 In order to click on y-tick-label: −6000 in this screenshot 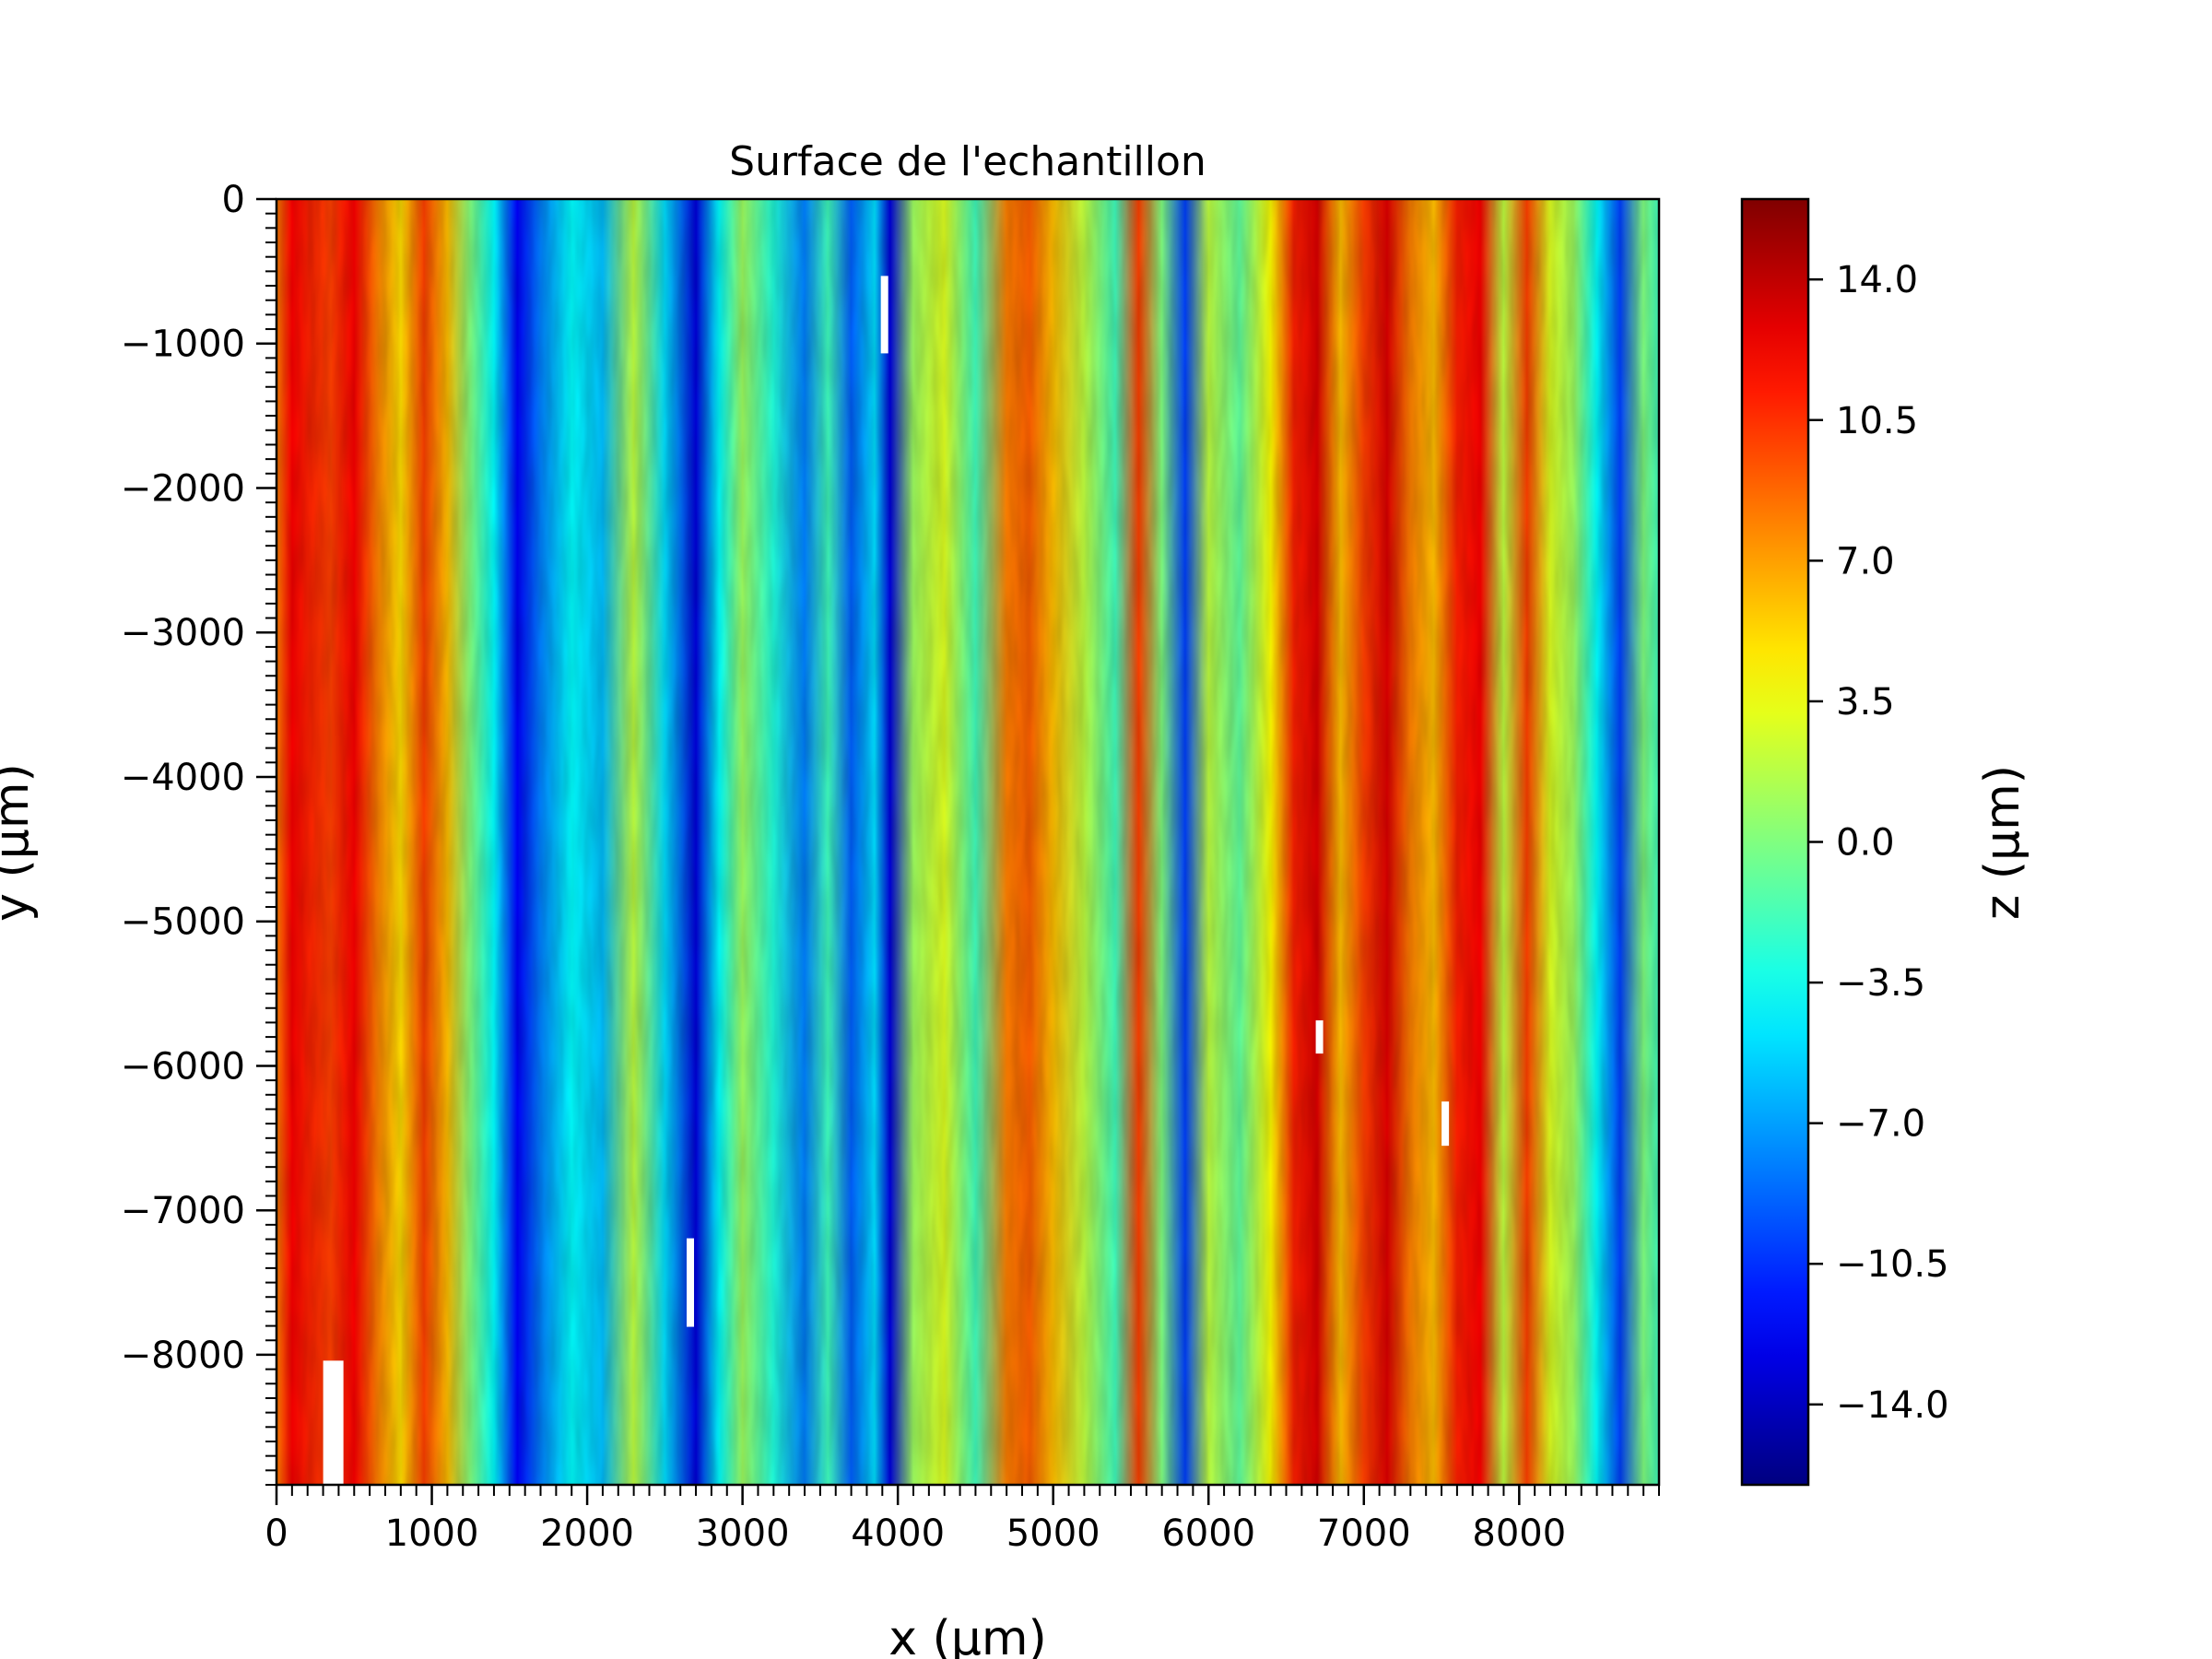, I will do `click(183, 1066)`.